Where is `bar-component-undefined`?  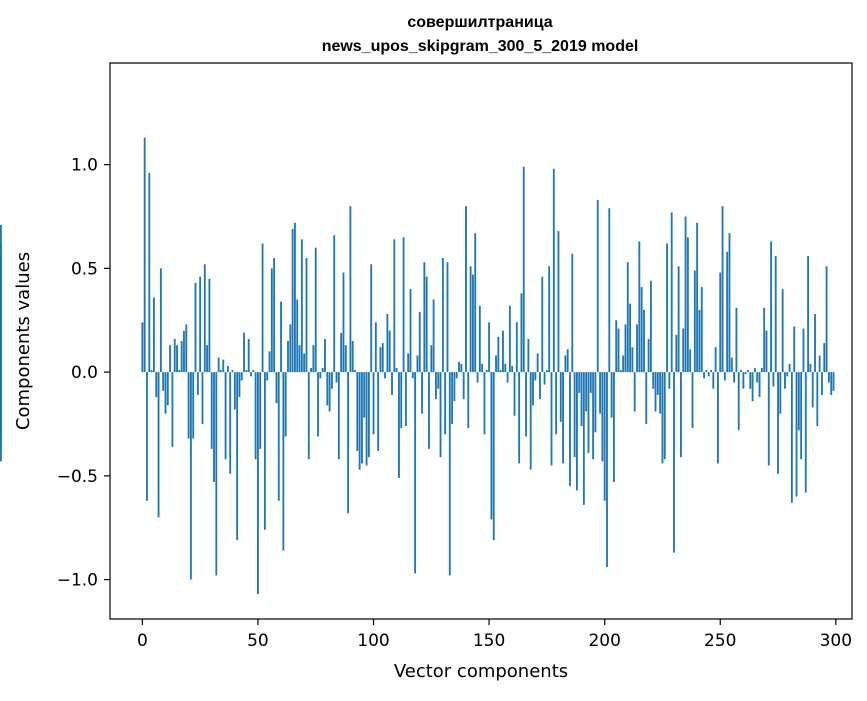
bar-component-undefined is located at coordinates (1, 363).